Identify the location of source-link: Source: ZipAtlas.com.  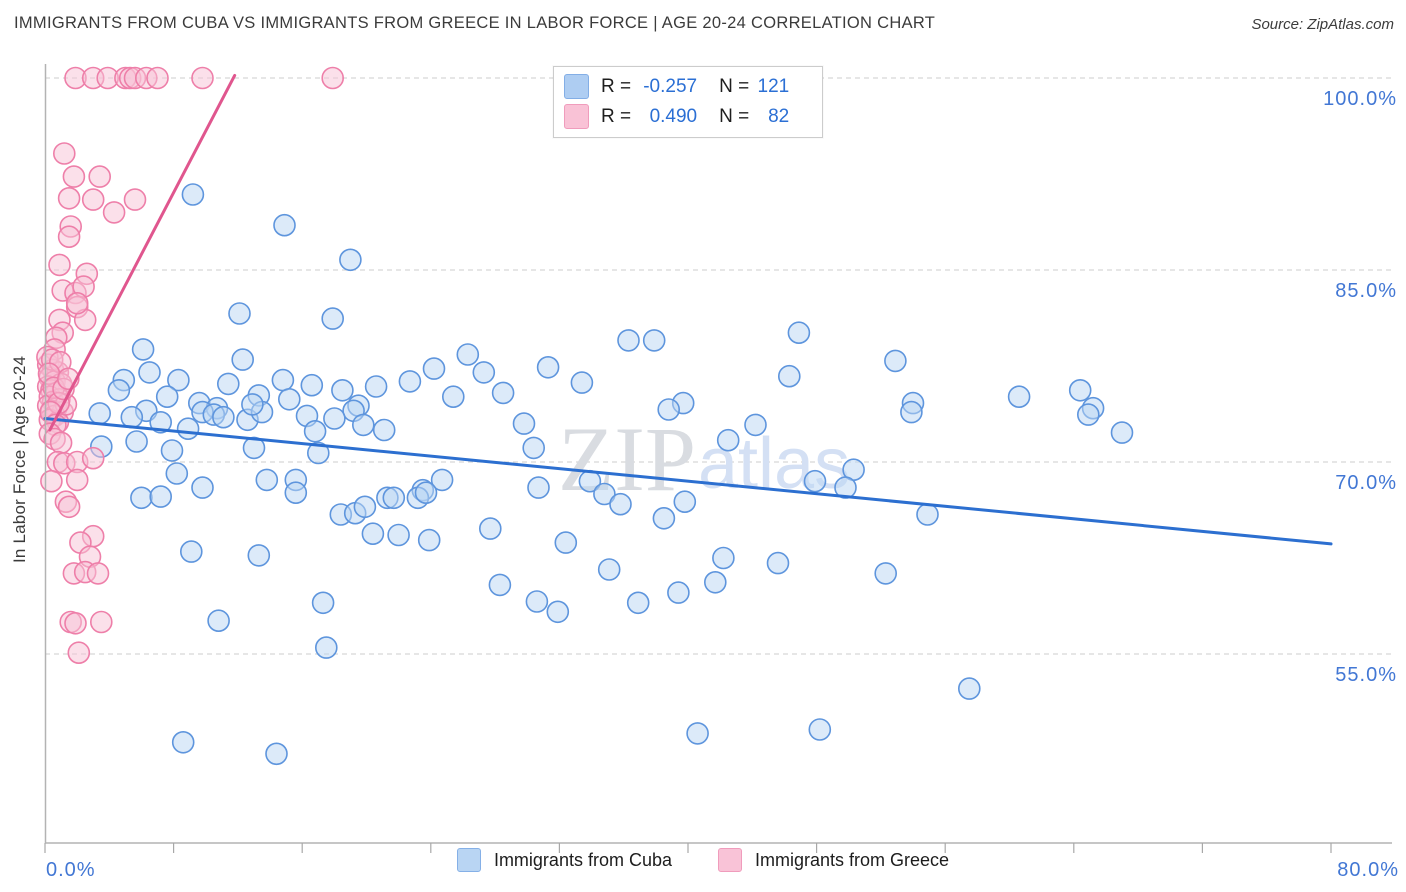
(1322, 24).